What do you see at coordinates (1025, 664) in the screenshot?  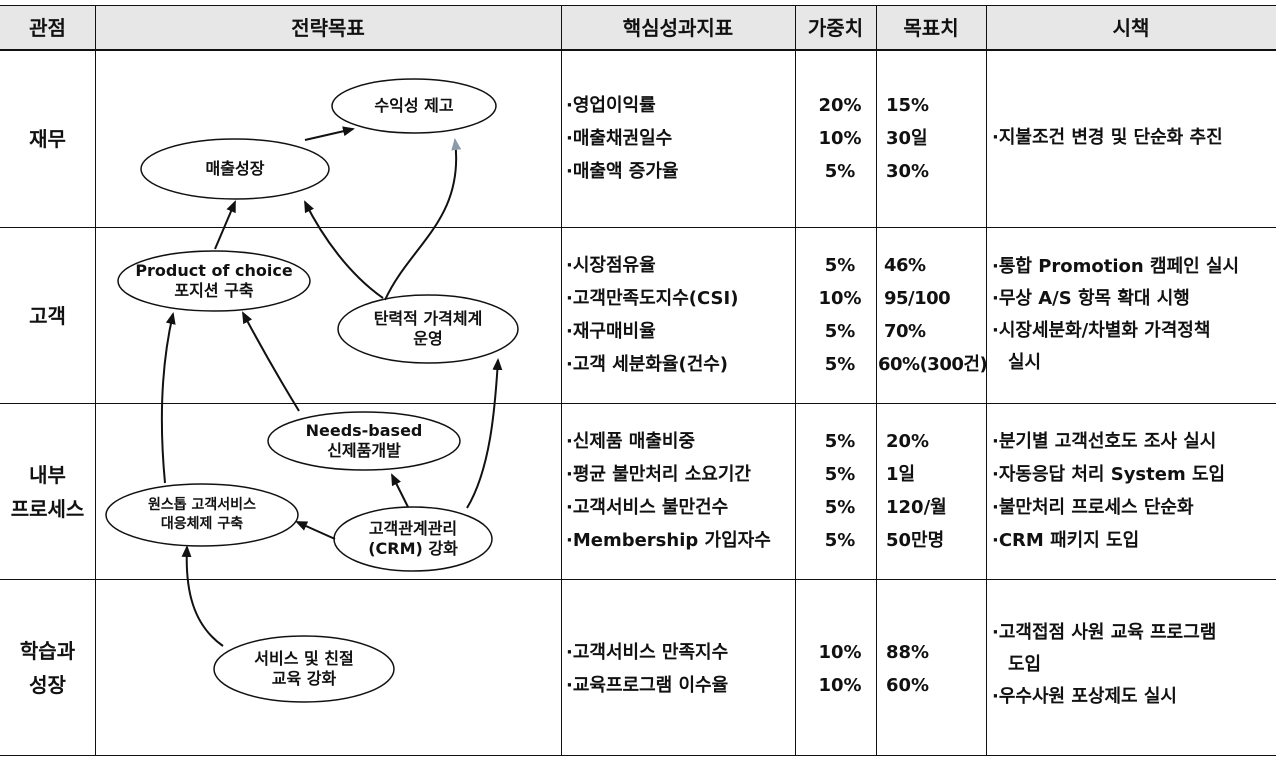 I see `learning-initiative-item: 도입` at bounding box center [1025, 664].